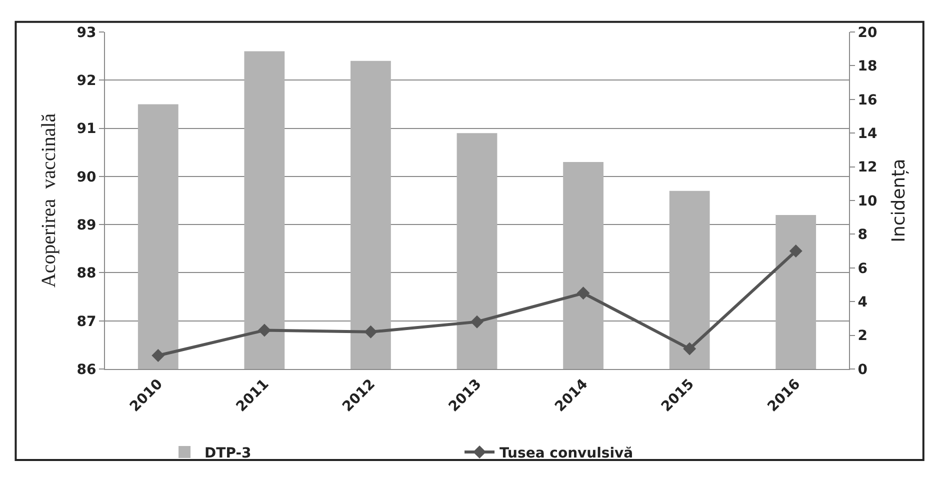 The height and width of the screenshot is (481, 929). What do you see at coordinates (863, 268) in the screenshot?
I see `y2-tick-label: 6` at bounding box center [863, 268].